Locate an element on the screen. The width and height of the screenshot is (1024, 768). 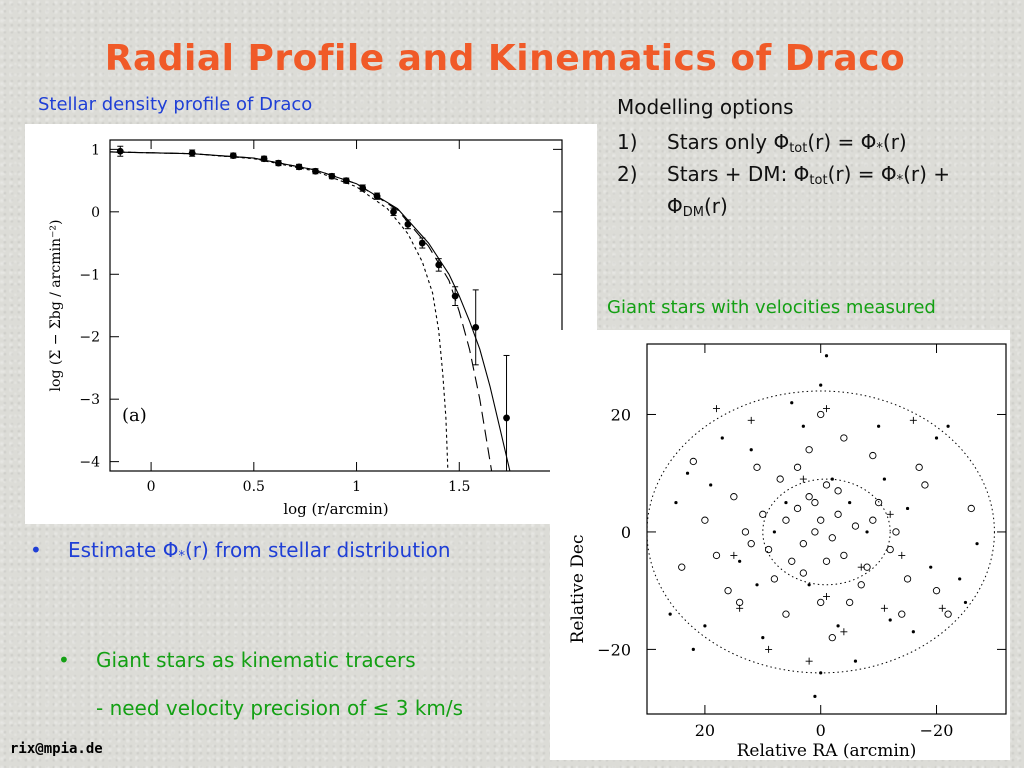
y-tick-label: 1 is located at coordinates (95, 150).